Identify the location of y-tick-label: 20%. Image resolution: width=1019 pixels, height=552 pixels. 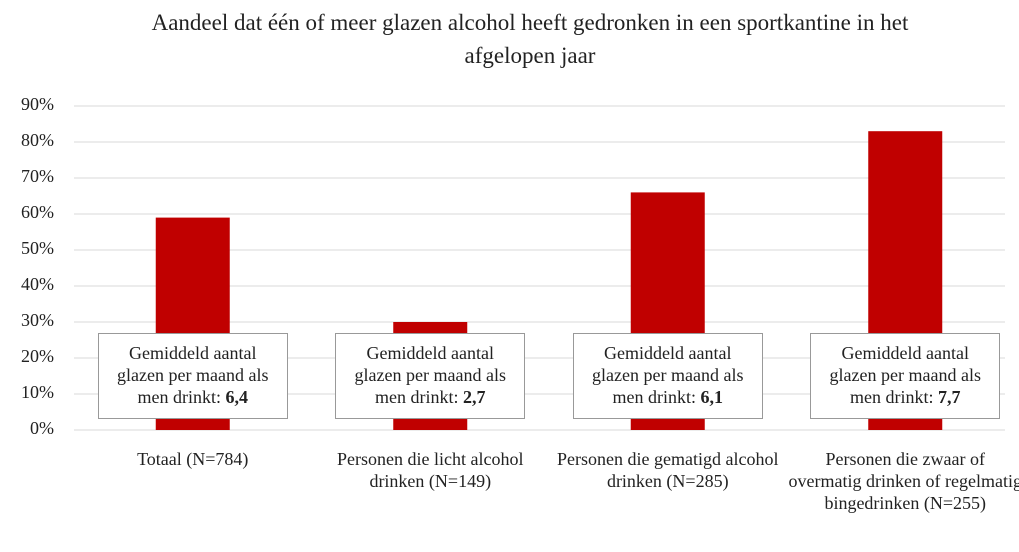
(37, 356).